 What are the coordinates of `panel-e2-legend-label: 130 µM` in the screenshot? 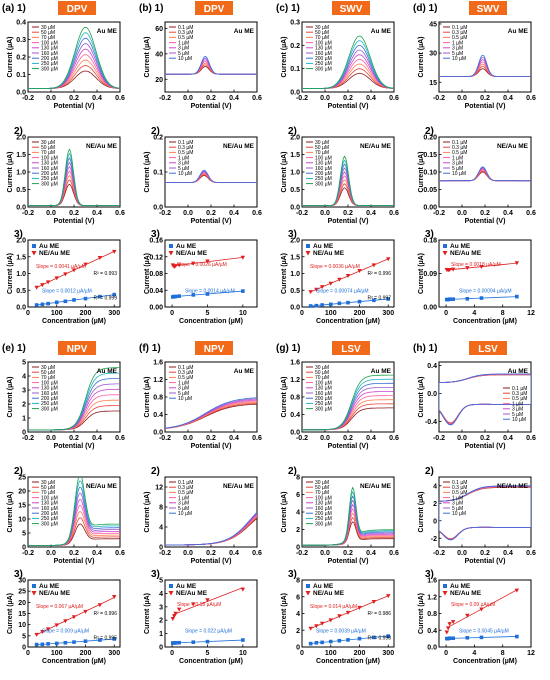 It's located at (49, 504).